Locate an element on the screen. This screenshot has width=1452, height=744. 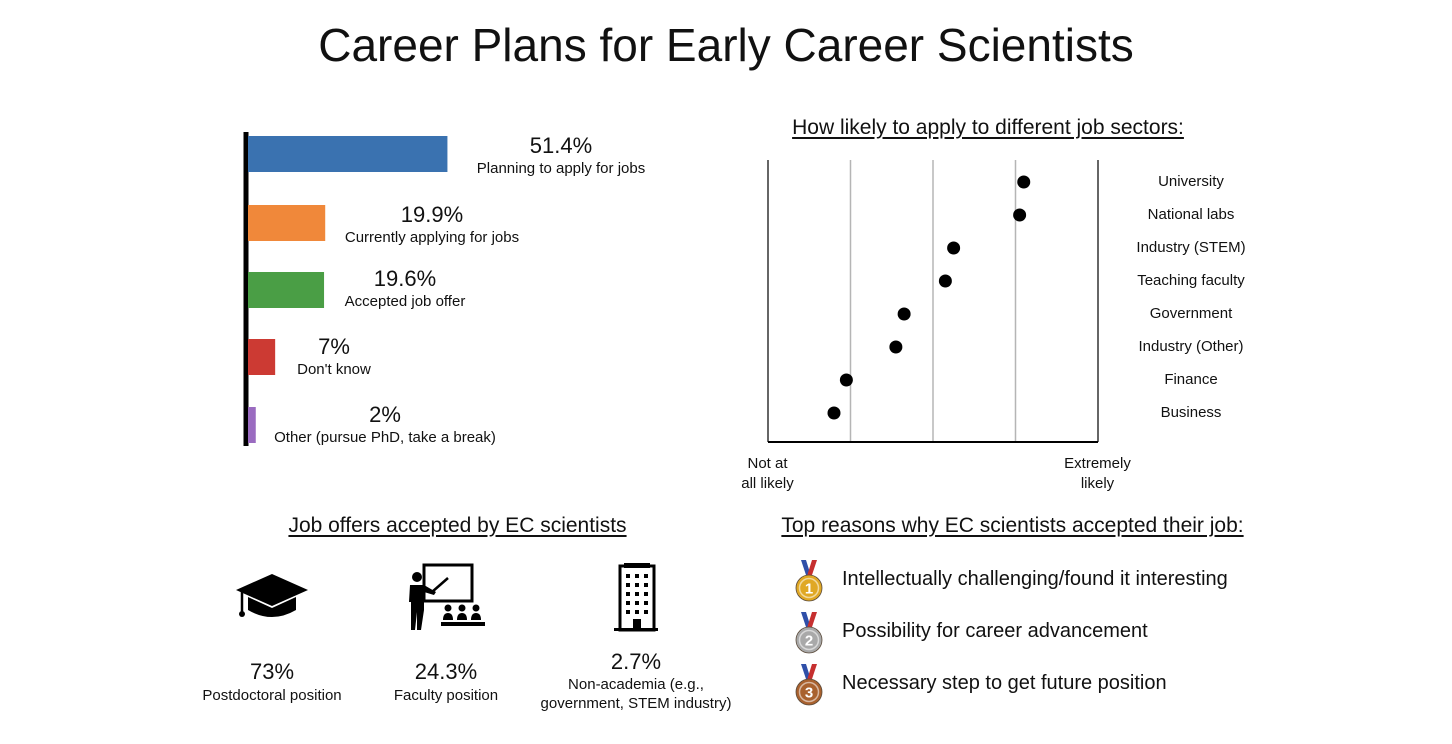
bronze-medal-icon: 3 is located at coordinates (809, 685).